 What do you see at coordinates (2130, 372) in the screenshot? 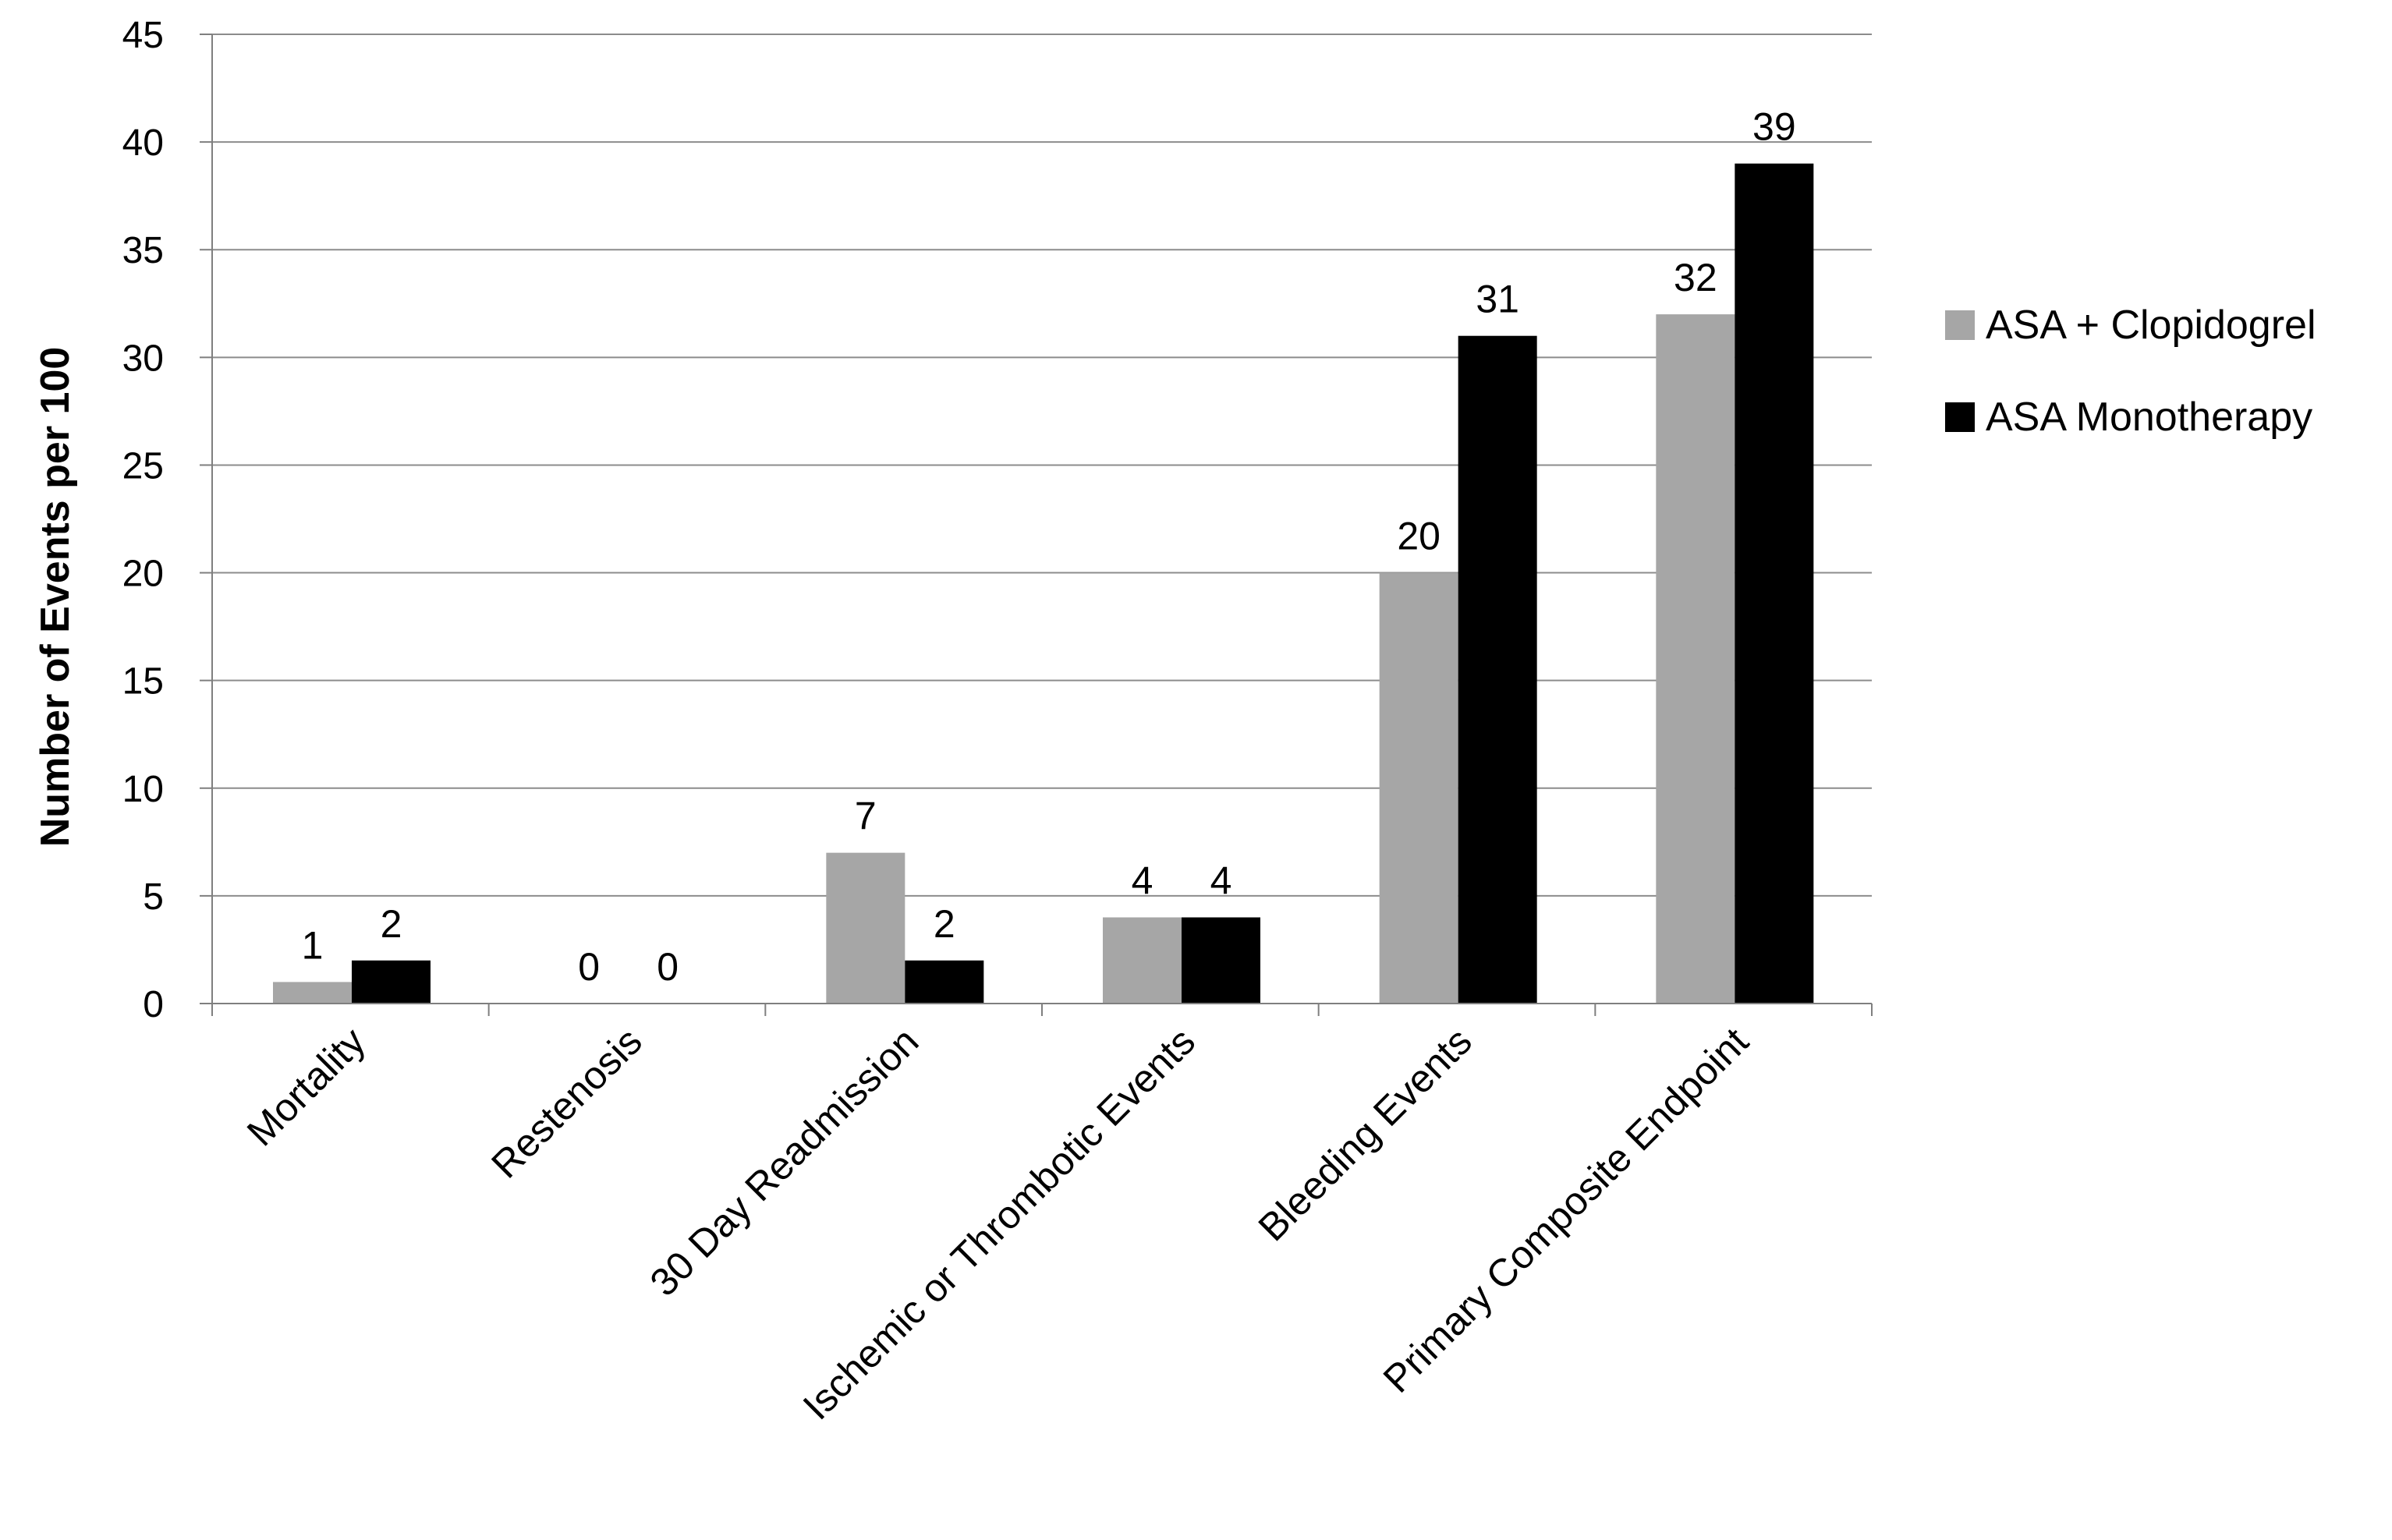
I see `legend: ASA + Clopidogrel ASA Monotherapy` at bounding box center [2130, 372].